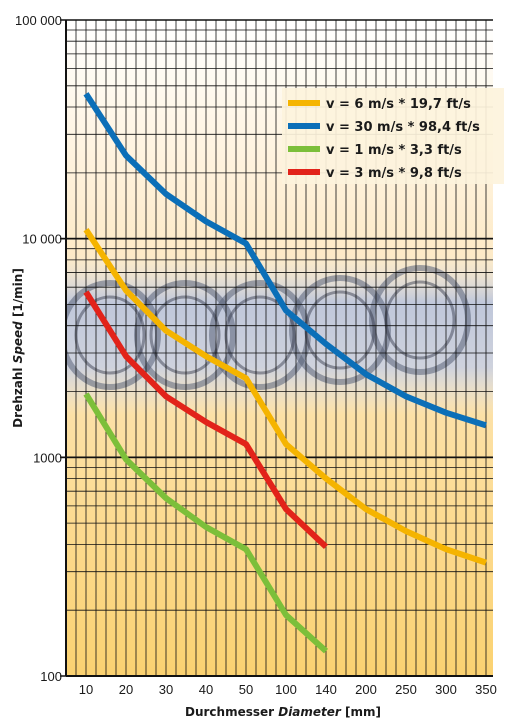  I want to click on legend-label-1: v = 6 m/s * 19,7 ft/s, so click(398, 104).